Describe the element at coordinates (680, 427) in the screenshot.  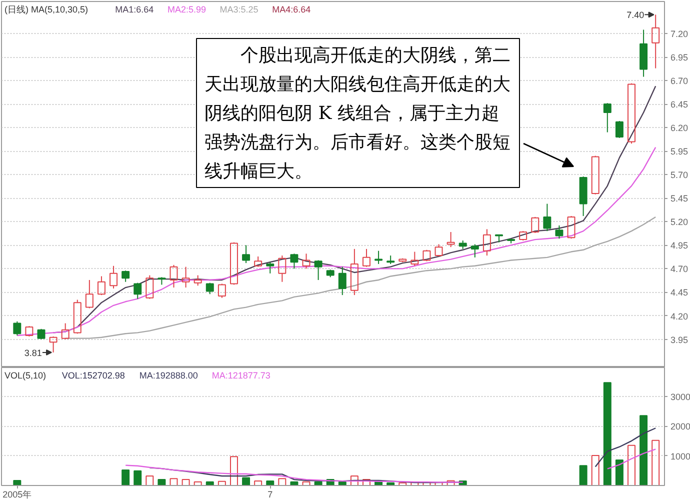
I see `y-tick-label: 2000` at that location.